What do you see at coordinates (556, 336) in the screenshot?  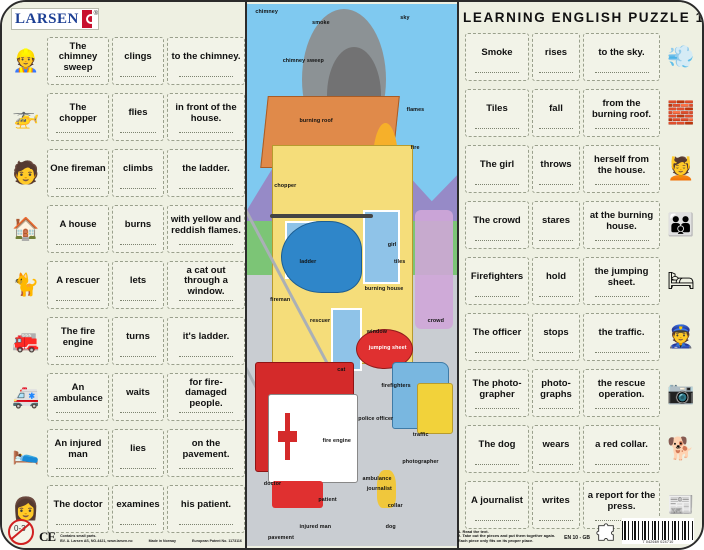 I see `puzzle-piece-verb: stops` at bounding box center [556, 336].